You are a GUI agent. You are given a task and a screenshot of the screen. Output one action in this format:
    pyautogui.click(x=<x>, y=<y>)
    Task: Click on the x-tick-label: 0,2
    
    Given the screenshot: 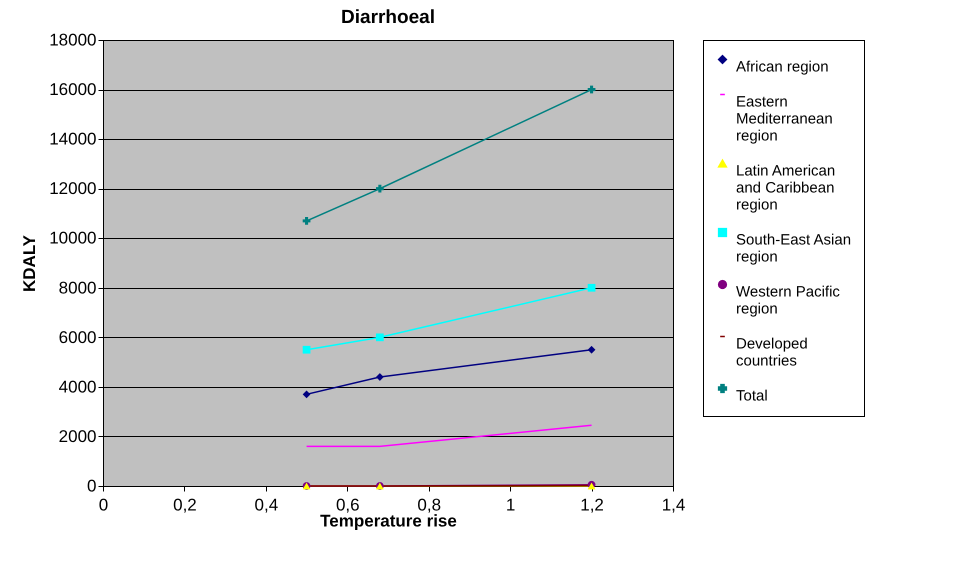 What is the action you would take?
    pyautogui.click(x=185, y=505)
    